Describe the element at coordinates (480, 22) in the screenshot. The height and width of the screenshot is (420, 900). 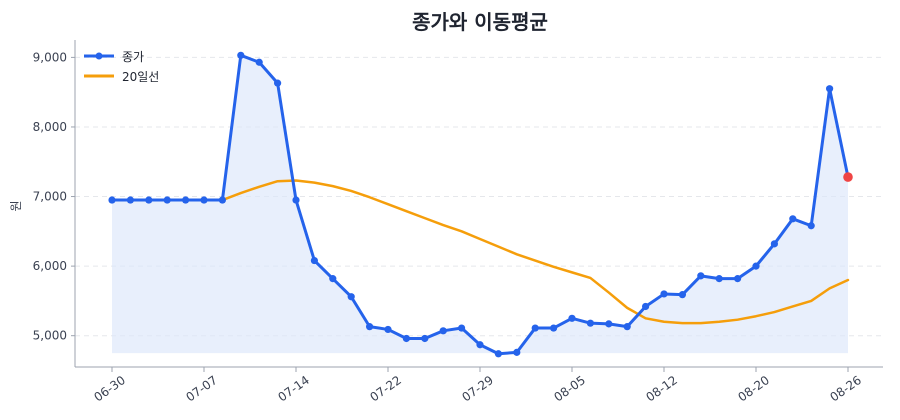
I see `chart-title: 종가와 이동평균` at that location.